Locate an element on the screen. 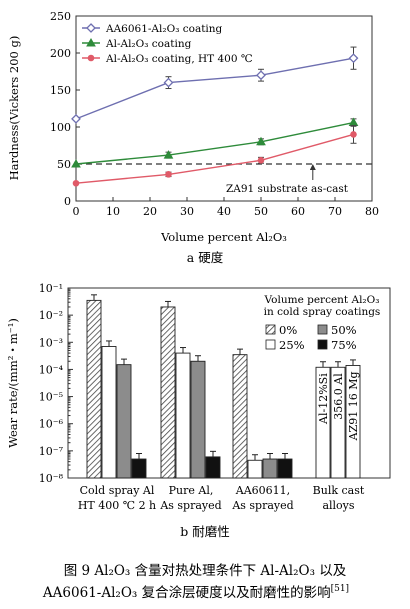  legend-swatch-gray is located at coordinates (322, 329).